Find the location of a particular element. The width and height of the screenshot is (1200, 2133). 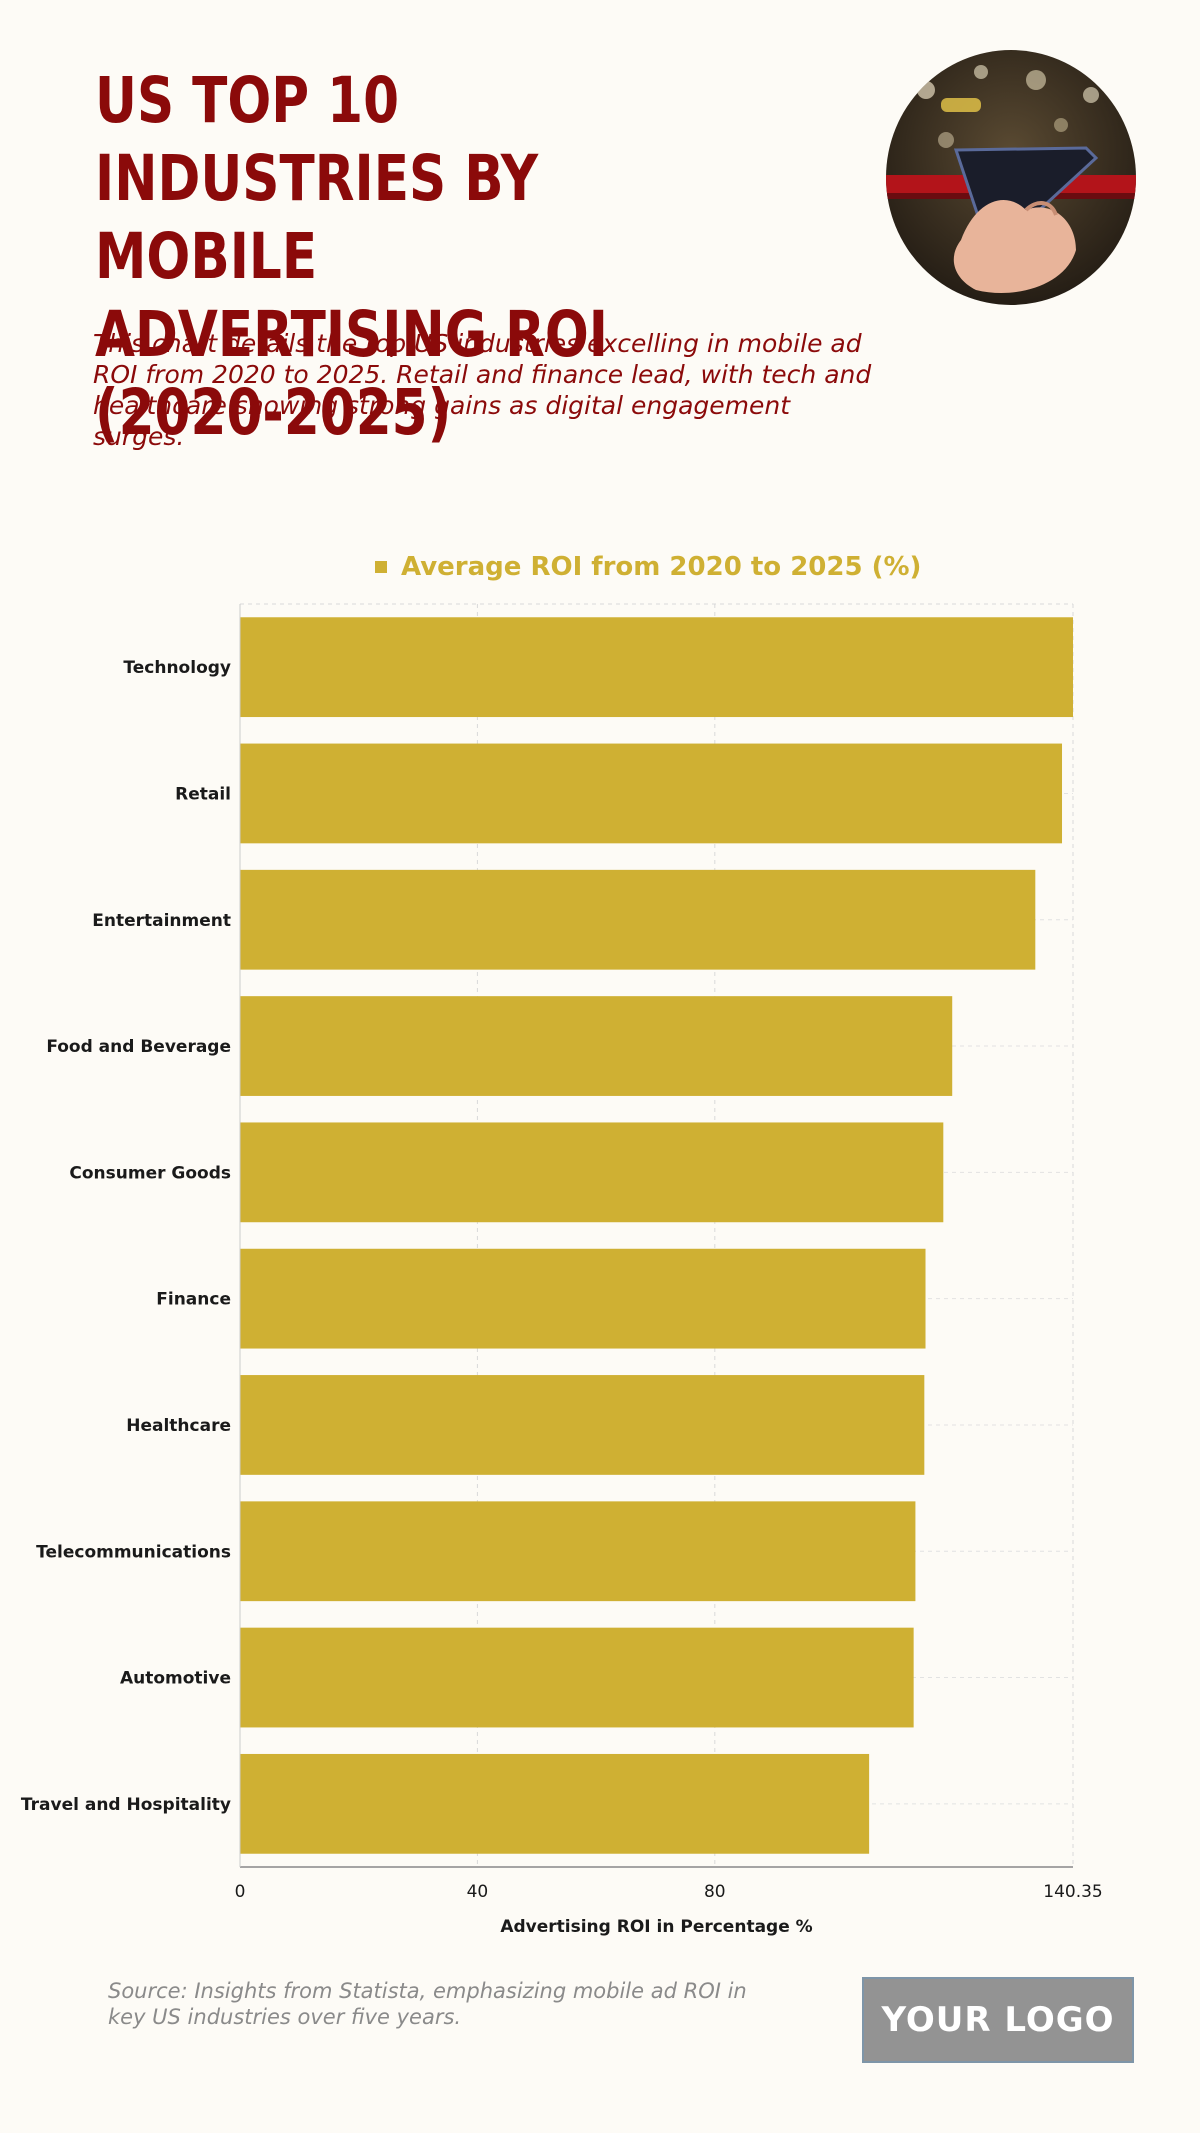

x-tick-label: 80 is located at coordinates (715, 1892).